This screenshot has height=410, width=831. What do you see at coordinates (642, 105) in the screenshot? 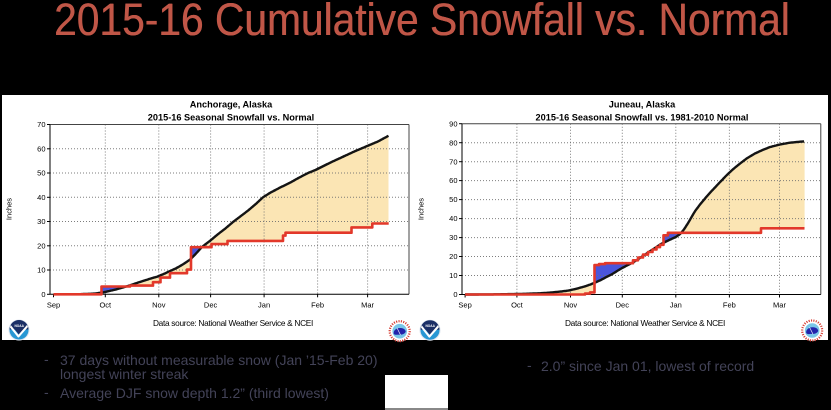
I see `svg-text: Juneau, Alaska` at bounding box center [642, 105].